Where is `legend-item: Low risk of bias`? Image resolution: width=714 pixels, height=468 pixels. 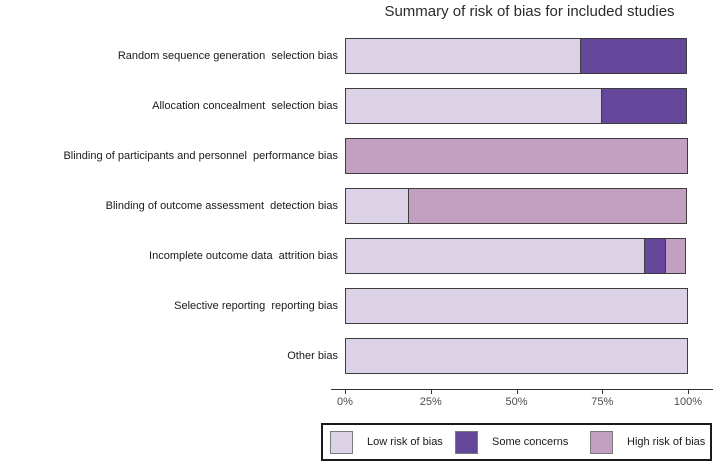 legend-item: Low risk of bias is located at coordinates (386, 442).